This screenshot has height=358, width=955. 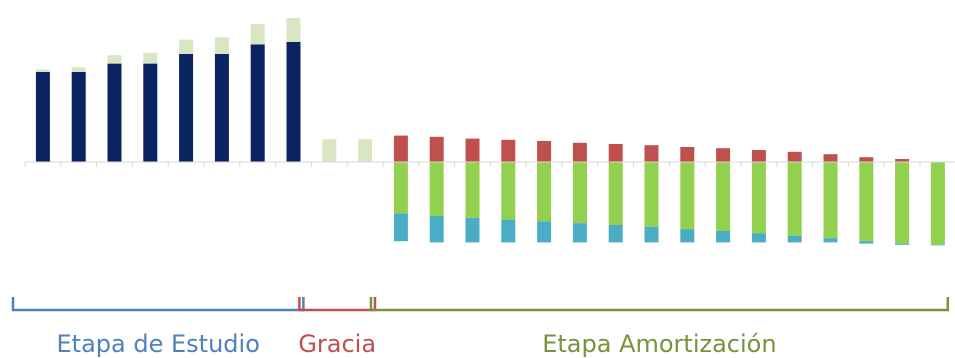 What do you see at coordinates (687, 196) in the screenshot?
I see `bar-segment-s4-c19` at bounding box center [687, 196].